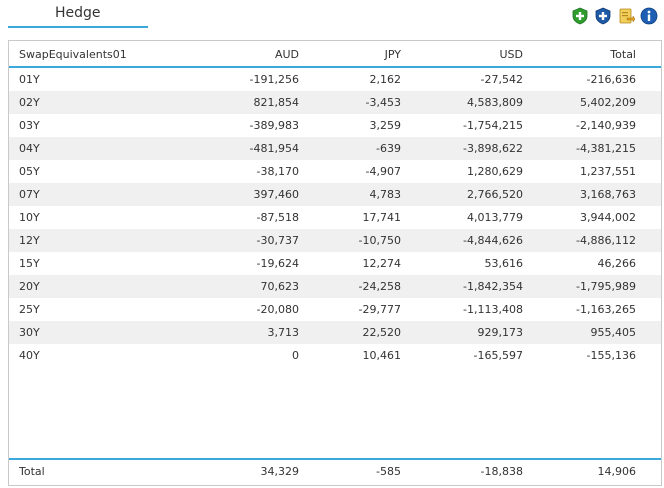 The height and width of the screenshot is (488, 664). Describe the element at coordinates (495, 217) in the screenshot. I see `table-cell: 4,013,779` at that location.